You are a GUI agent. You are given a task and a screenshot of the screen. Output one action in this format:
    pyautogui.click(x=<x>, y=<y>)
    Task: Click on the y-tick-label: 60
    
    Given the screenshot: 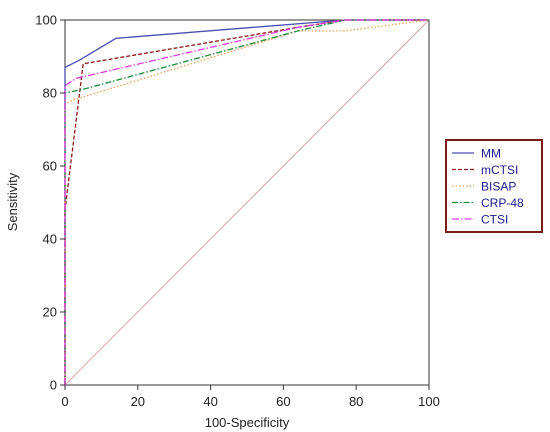 What is the action you would take?
    pyautogui.click(x=50, y=166)
    